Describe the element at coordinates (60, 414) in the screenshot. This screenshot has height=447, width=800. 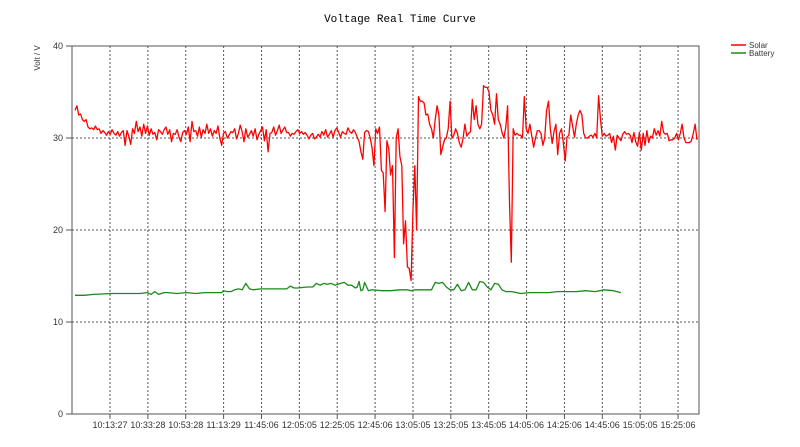
I see `y-tick-label: 0` at that location.